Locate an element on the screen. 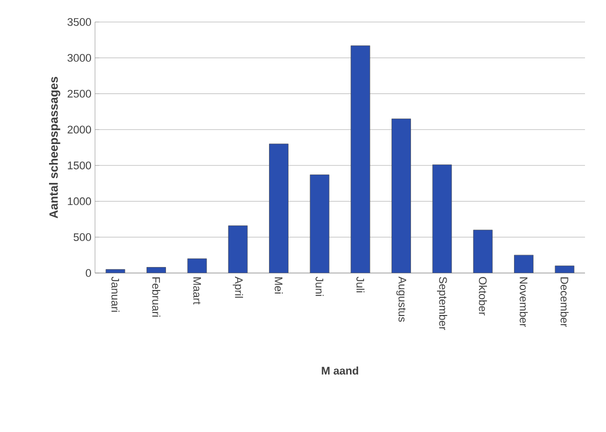 This screenshot has height=432, width=606. x-tick-label: Juli is located at coordinates (360, 284).